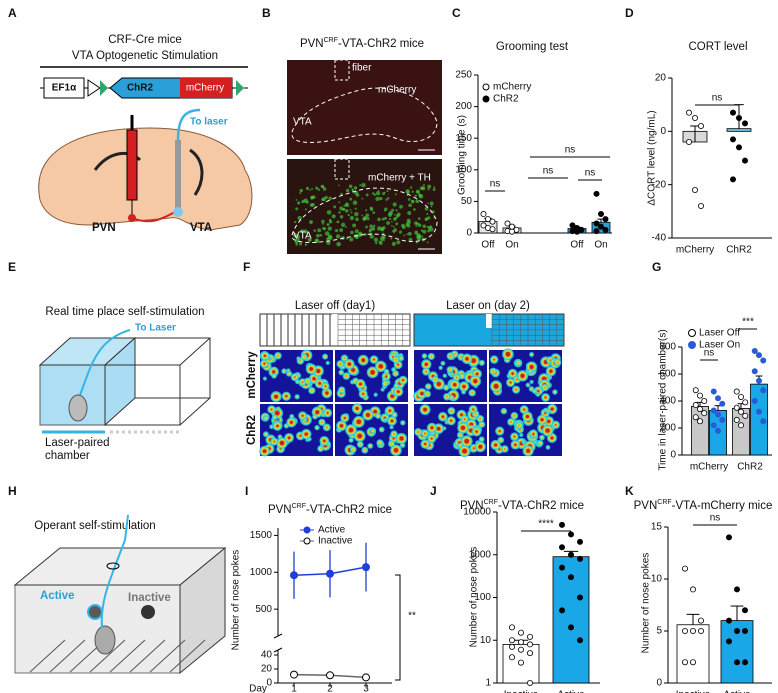 The height and width of the screenshot is (693, 778). What do you see at coordinates (693, 654) in the screenshot?
I see `bar` at bounding box center [693, 654].